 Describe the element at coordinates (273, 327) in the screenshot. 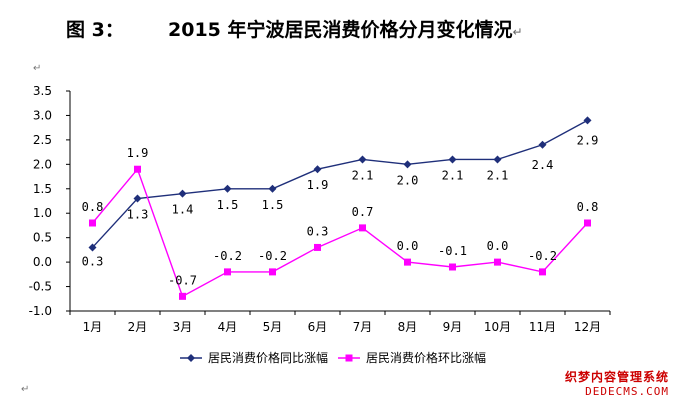

I see `x-tick-label: 5月` at that location.